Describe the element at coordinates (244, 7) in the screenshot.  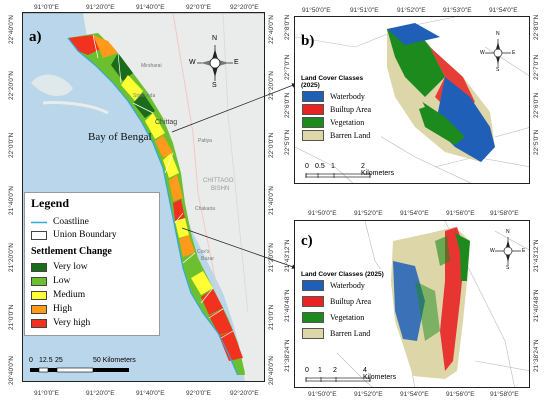
I see `coord-top-a-4: 92°20'0"E` at that location.